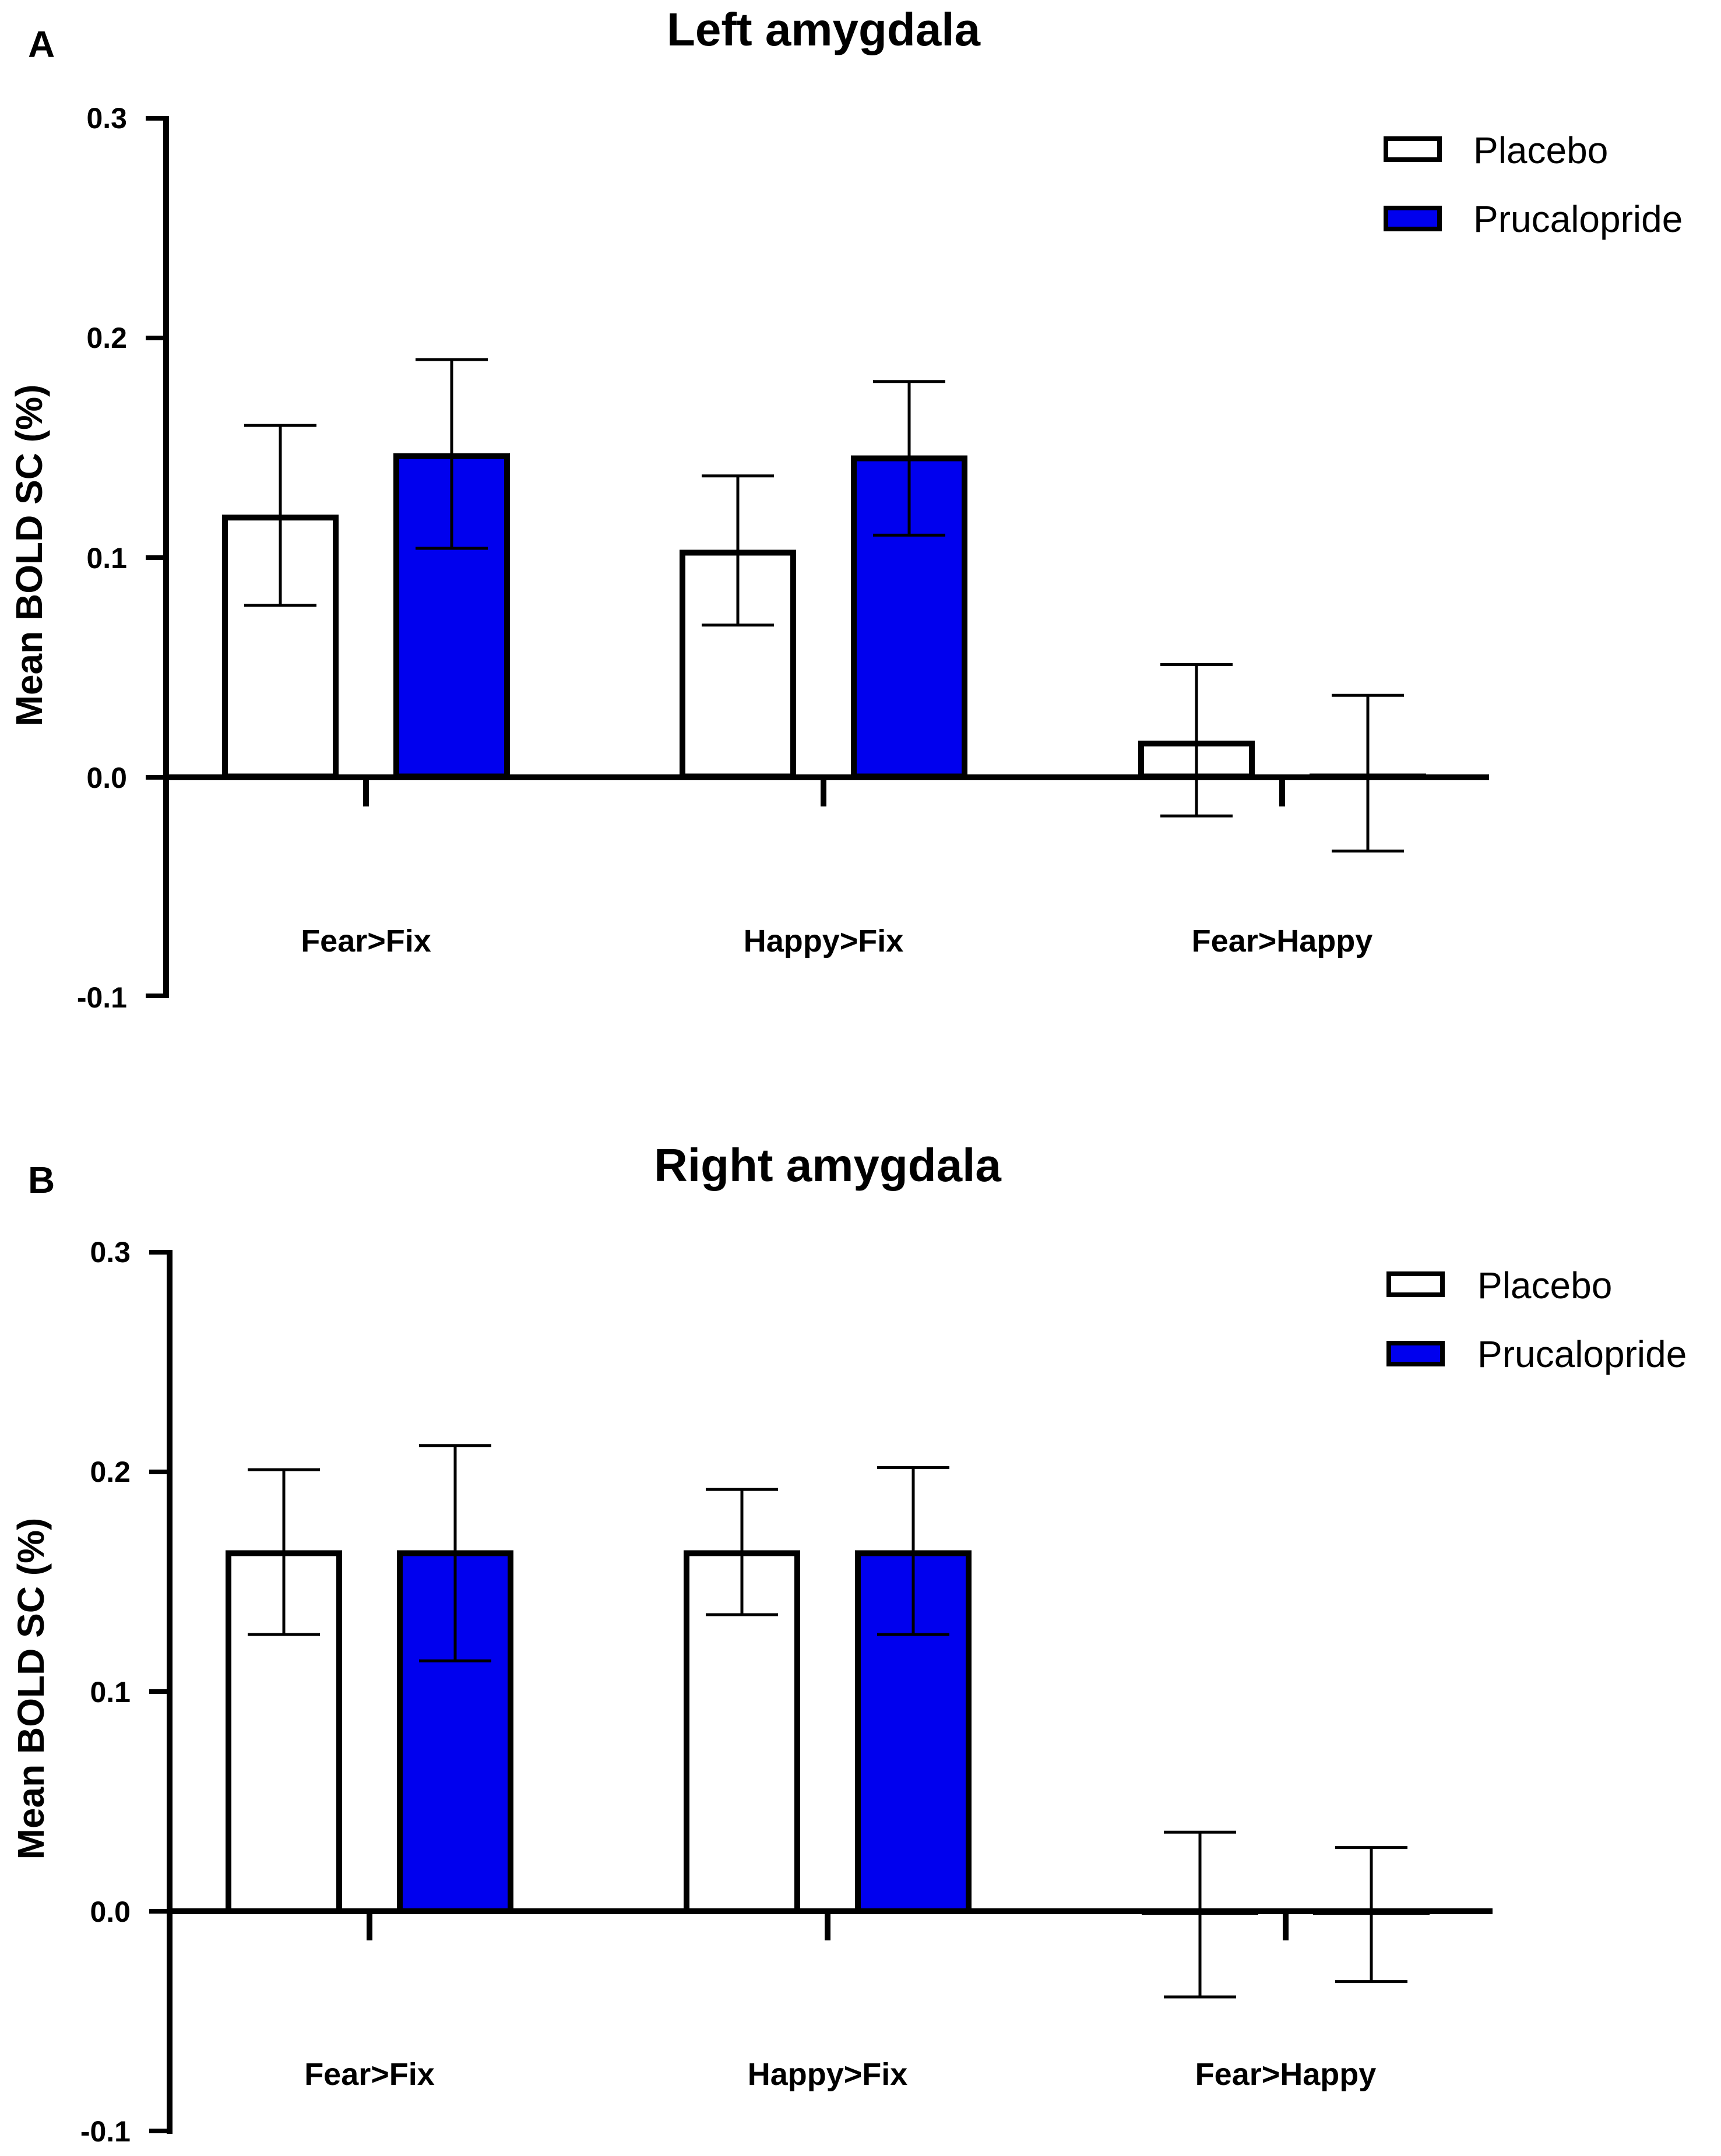  What do you see at coordinates (1544, 1285) in the screenshot?
I see `panel-b-legend-label-placebo: Placebo` at bounding box center [1544, 1285].